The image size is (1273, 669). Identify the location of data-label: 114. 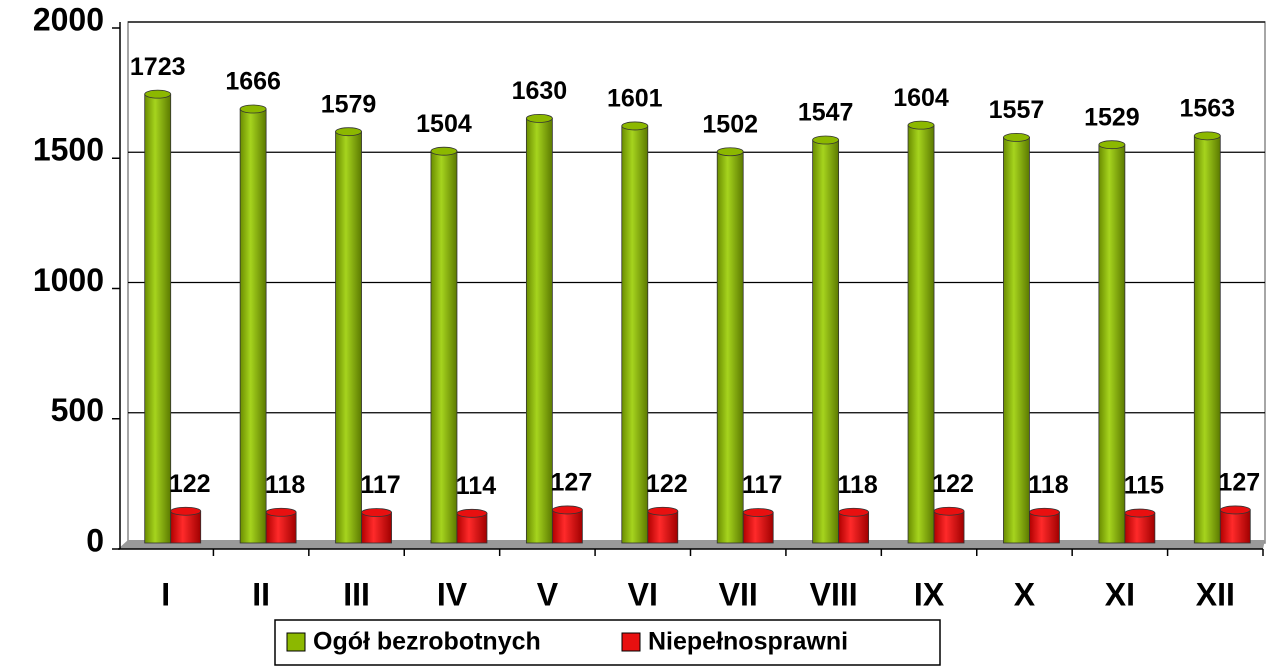
(476, 486).